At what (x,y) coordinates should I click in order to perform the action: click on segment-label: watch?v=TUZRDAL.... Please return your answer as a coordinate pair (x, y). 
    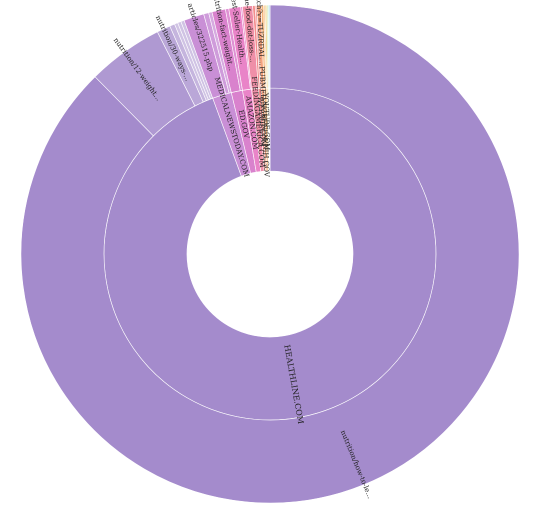
    Looking at the image, I should click on (259, 33).